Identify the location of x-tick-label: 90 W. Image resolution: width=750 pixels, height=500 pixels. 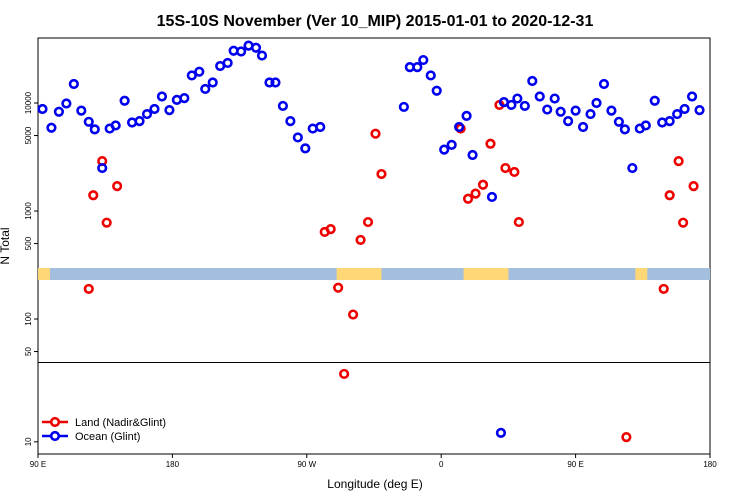
(306, 464).